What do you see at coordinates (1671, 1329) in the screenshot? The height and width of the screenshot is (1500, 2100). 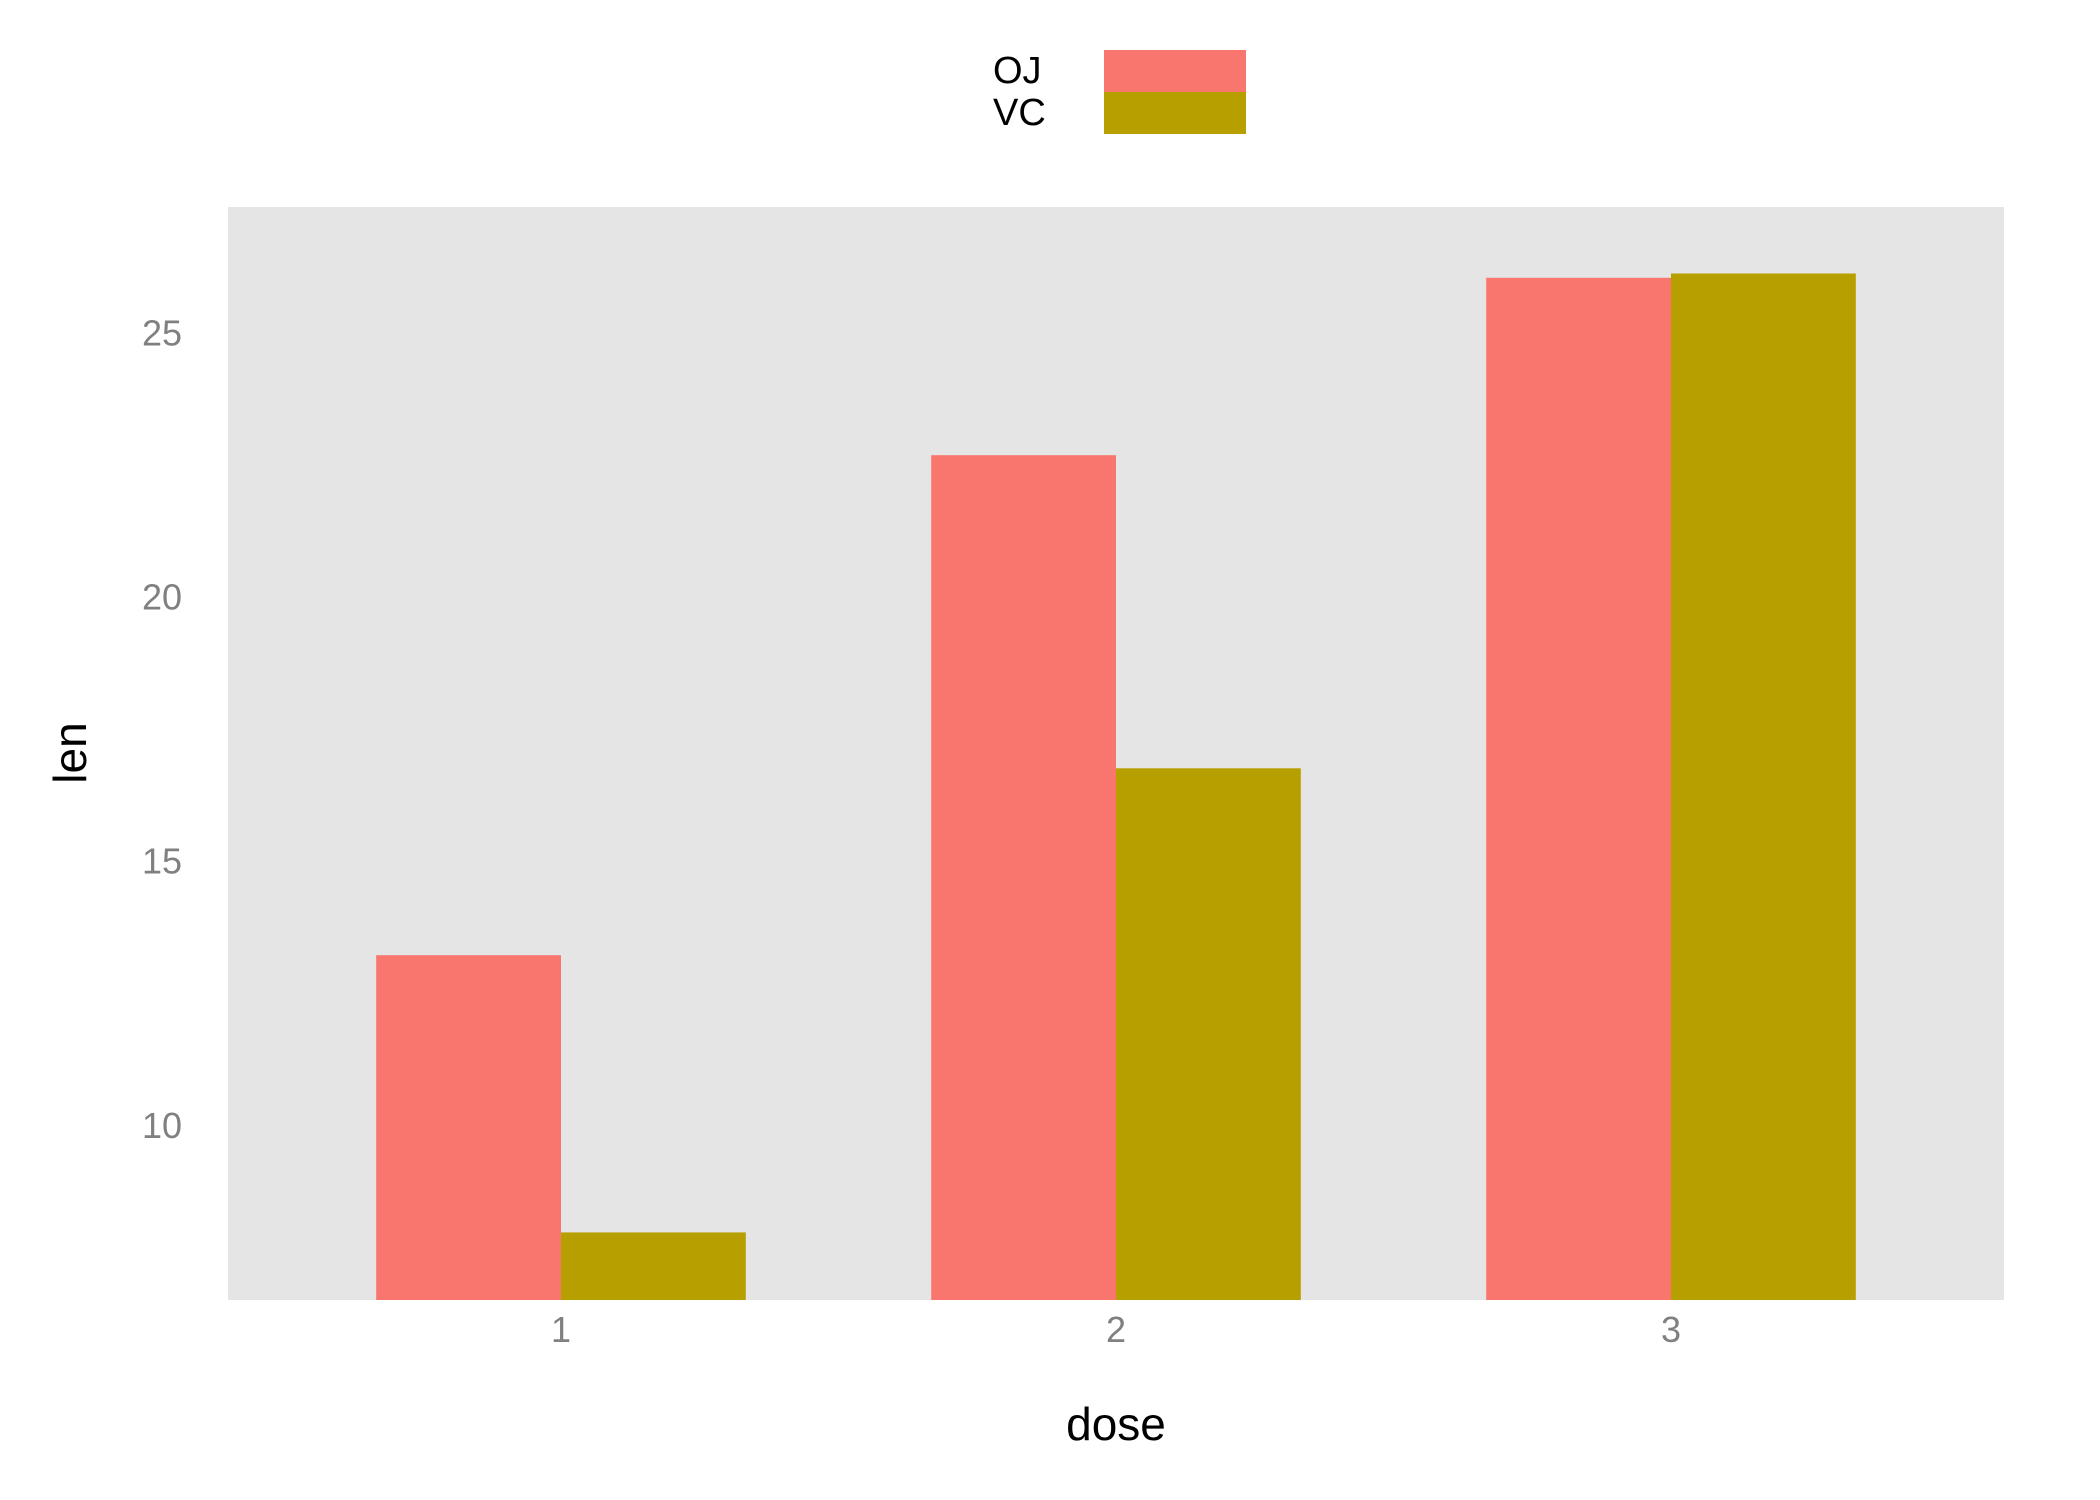 I see `x-tick-label: 3` at bounding box center [1671, 1329].